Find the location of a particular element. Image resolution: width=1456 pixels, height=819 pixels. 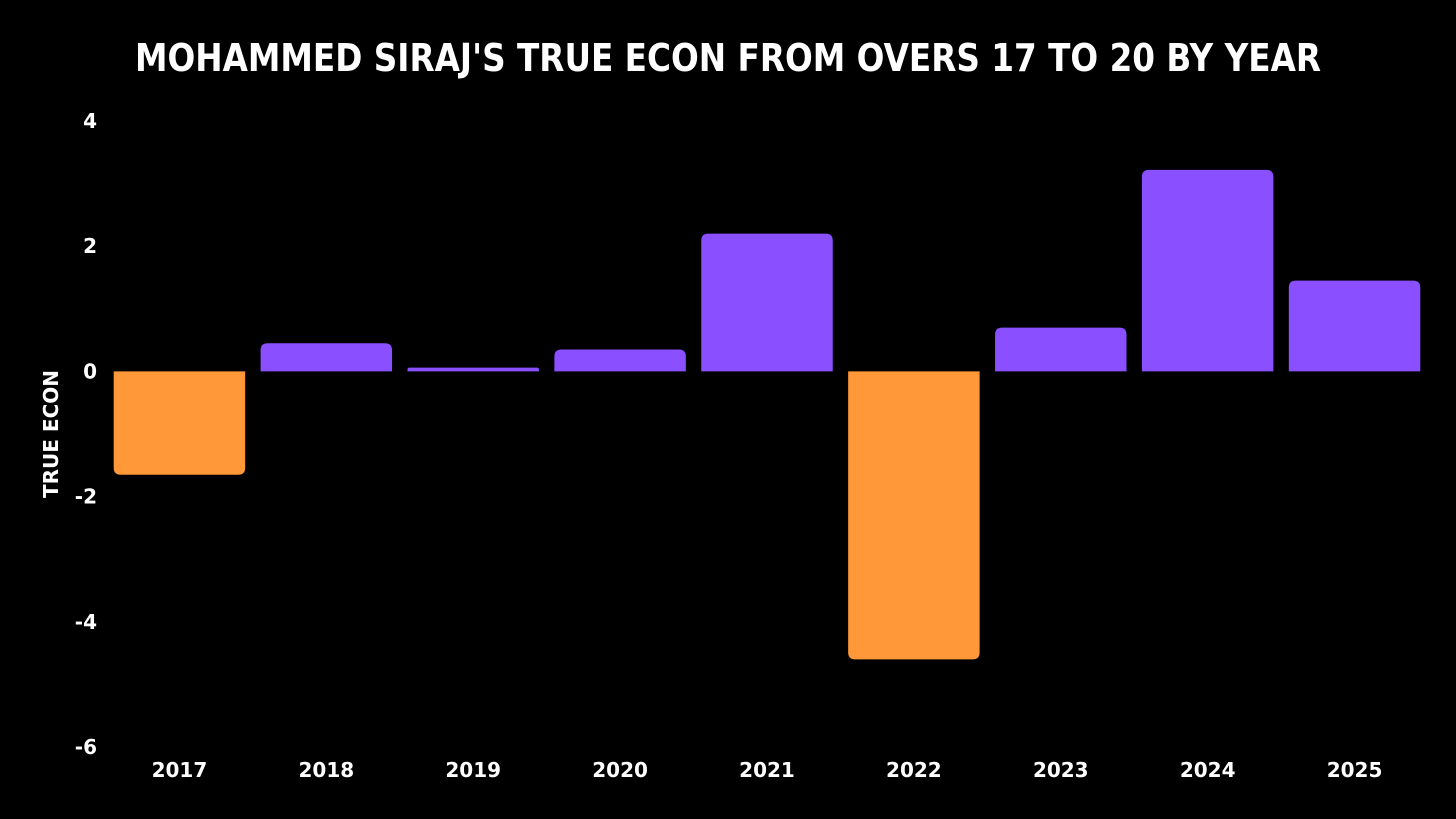

x-axis-ticks: 2017 2018 2019 2020 2021 2022 2023 2024 2025 is located at coordinates (767, 770).